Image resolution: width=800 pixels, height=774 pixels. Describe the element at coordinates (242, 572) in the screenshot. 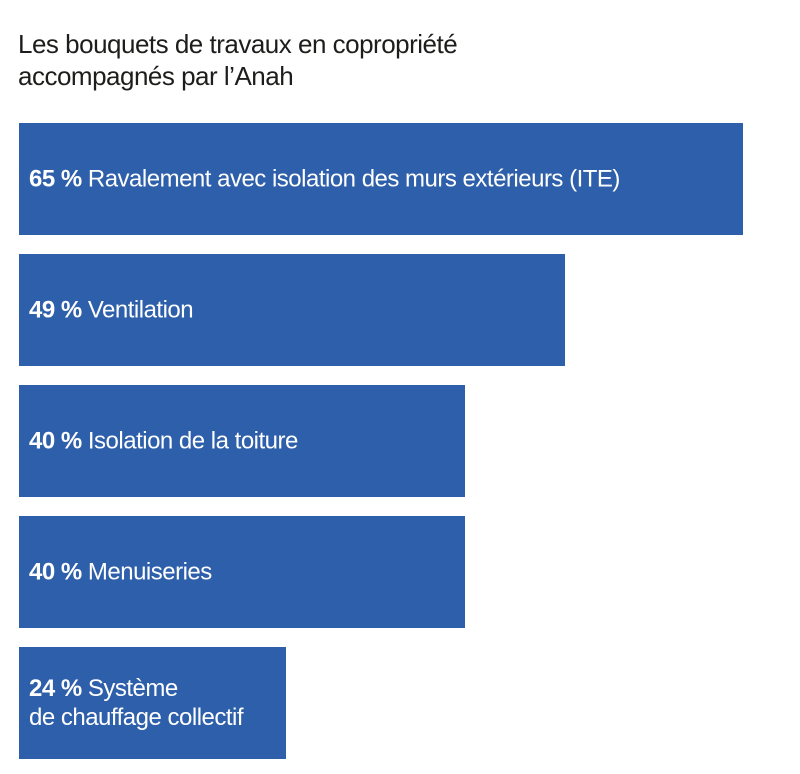

I see `bar-4: 40 % Menuiseries` at that location.